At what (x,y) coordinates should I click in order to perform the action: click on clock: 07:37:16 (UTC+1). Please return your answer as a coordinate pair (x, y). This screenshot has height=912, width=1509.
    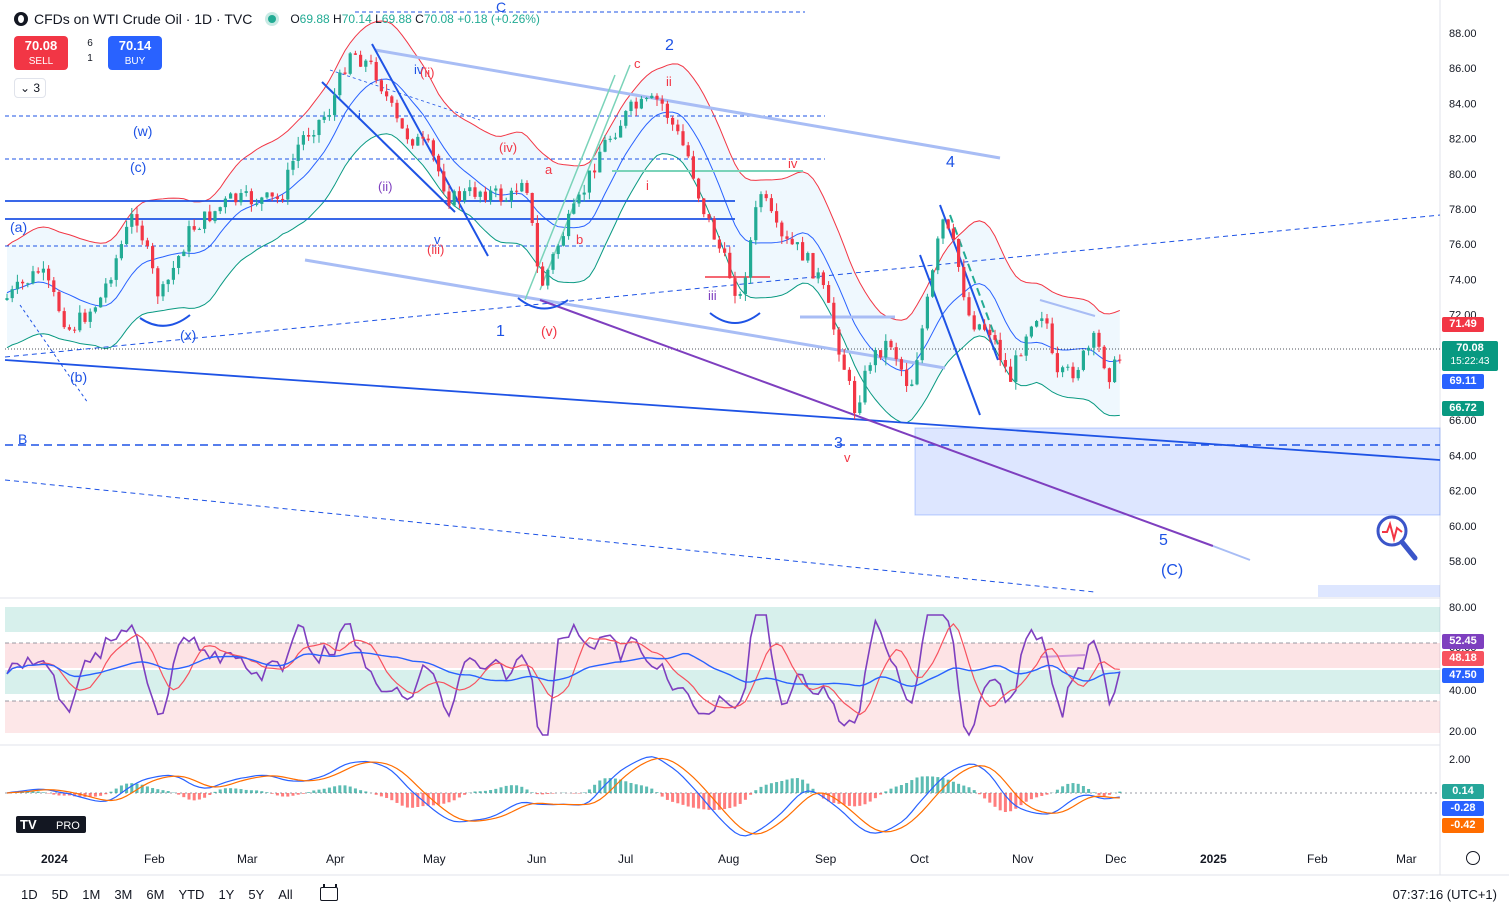
    Looking at the image, I should click on (1444, 894).